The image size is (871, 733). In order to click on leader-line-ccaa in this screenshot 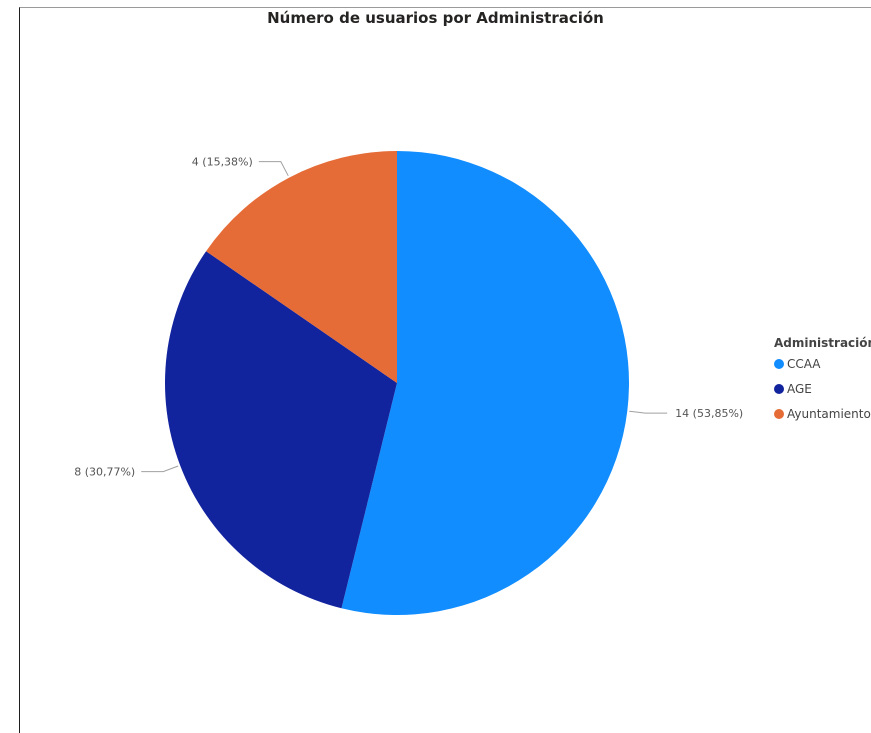, I will do `click(648, 412)`.